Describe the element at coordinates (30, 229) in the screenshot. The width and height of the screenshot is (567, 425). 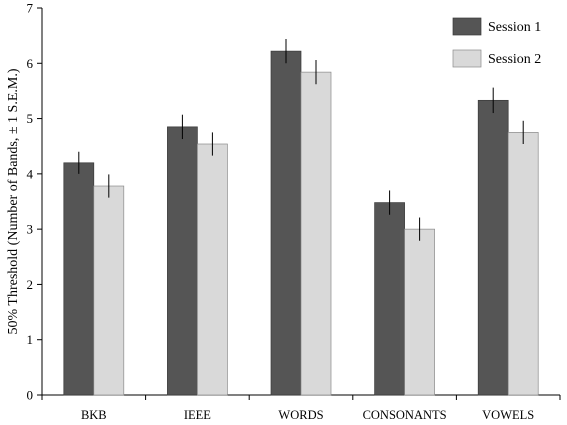
I see `y-tick-label: 3` at that location.